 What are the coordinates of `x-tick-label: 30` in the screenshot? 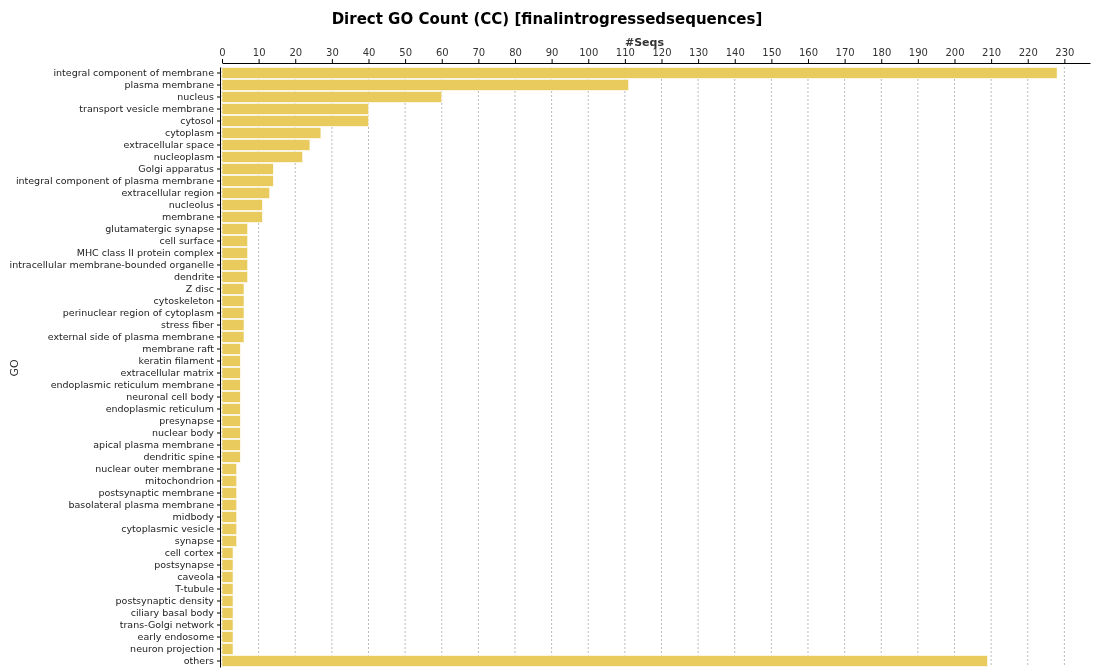 It's located at (332, 52).